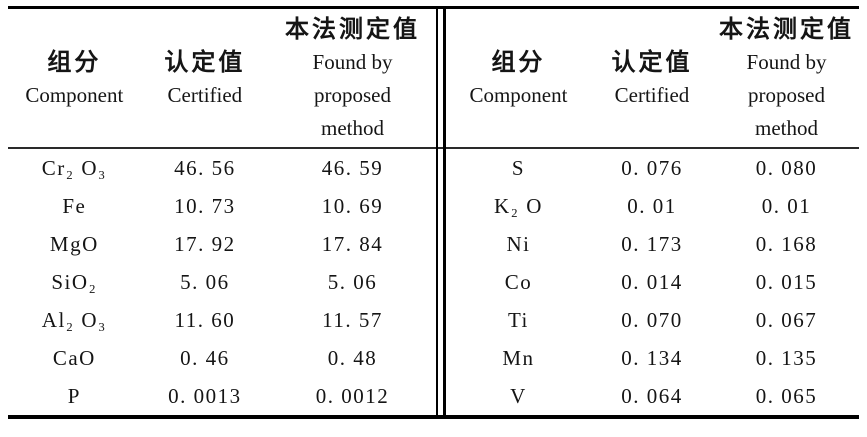 The image size is (867, 437). What do you see at coordinates (205, 281) in the screenshot?
I see `certified-value-cell: 5. 06` at bounding box center [205, 281].